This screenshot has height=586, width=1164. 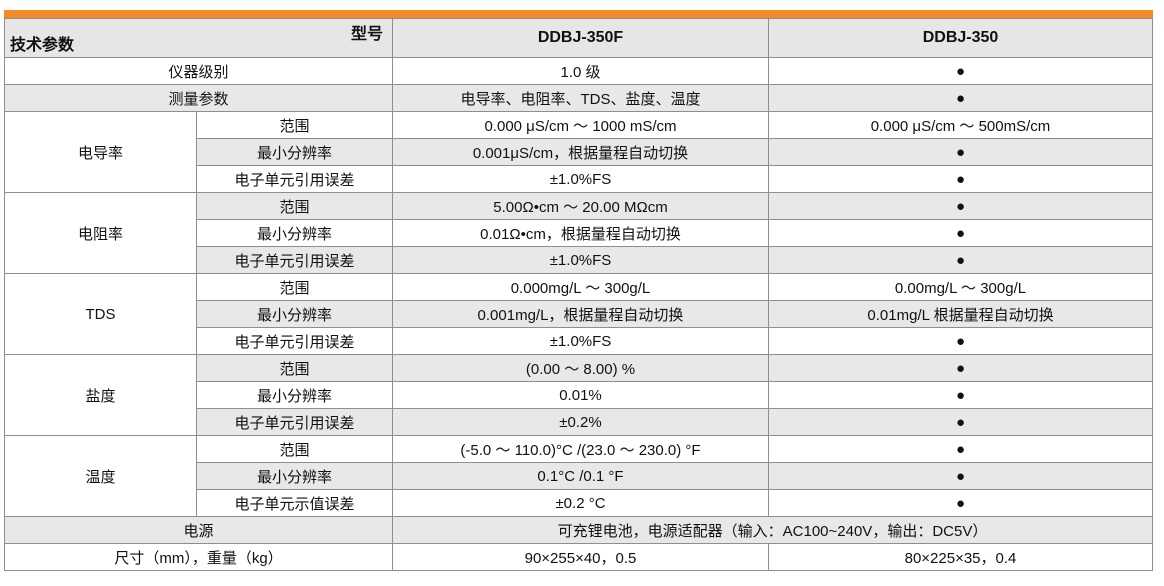 I want to click on table-row: 最小分辨率 0.01Ω•cm，根据量程自动切换 ●, so click(x=579, y=233).